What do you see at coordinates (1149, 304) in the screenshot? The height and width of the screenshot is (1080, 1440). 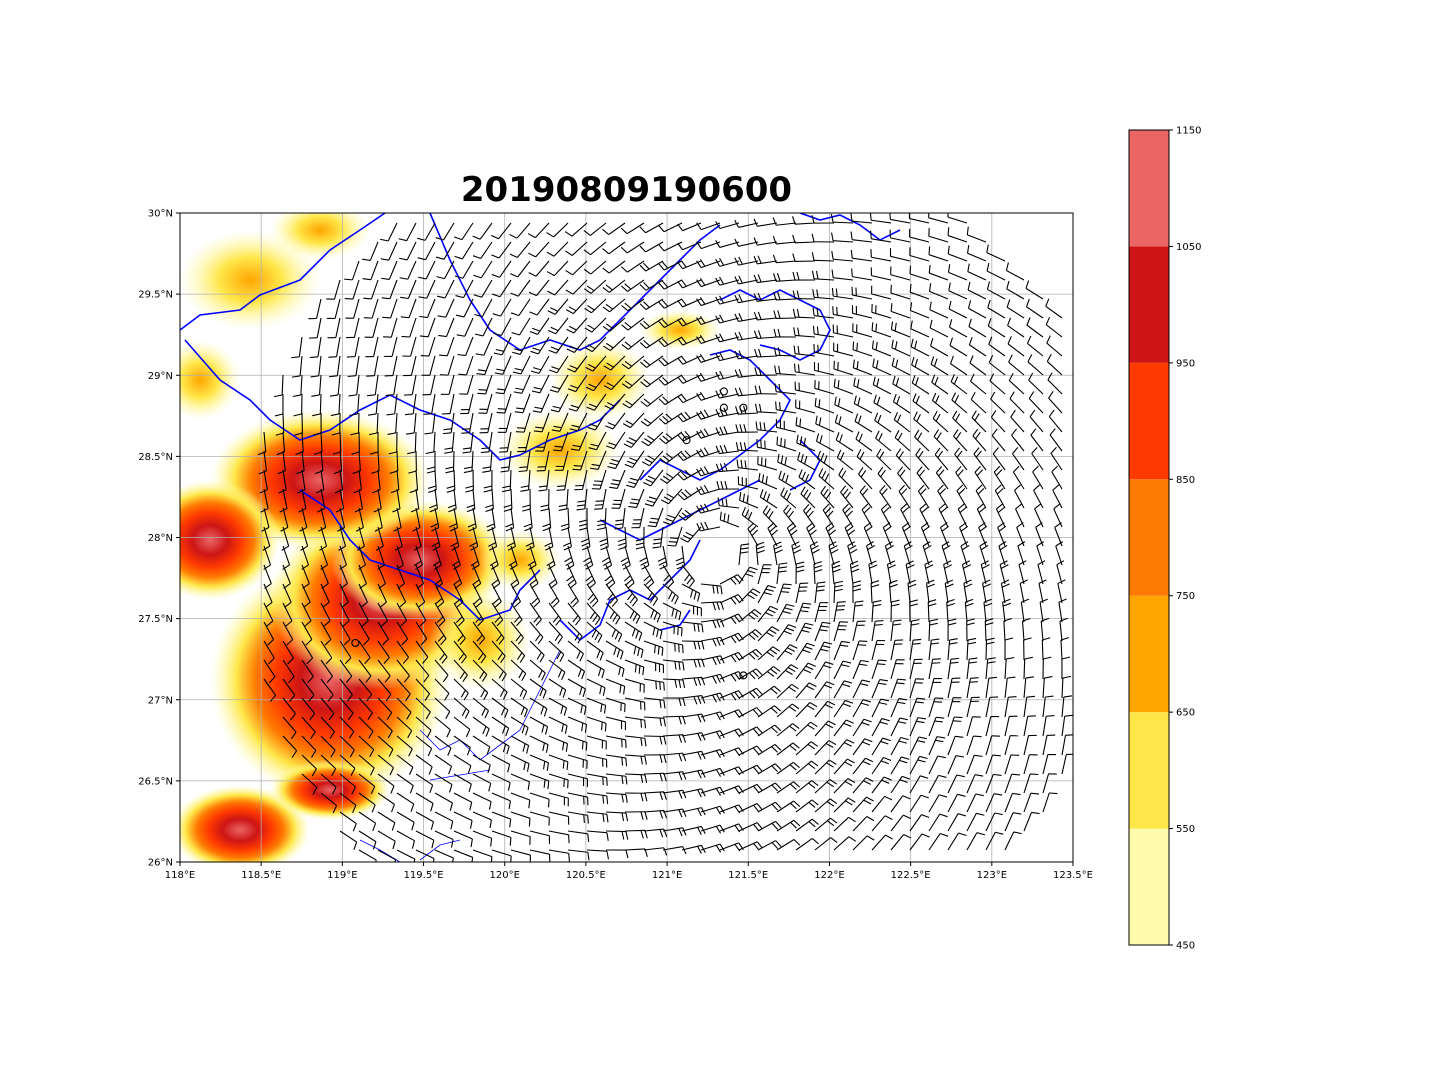 I see `colorbar-segment` at bounding box center [1149, 304].